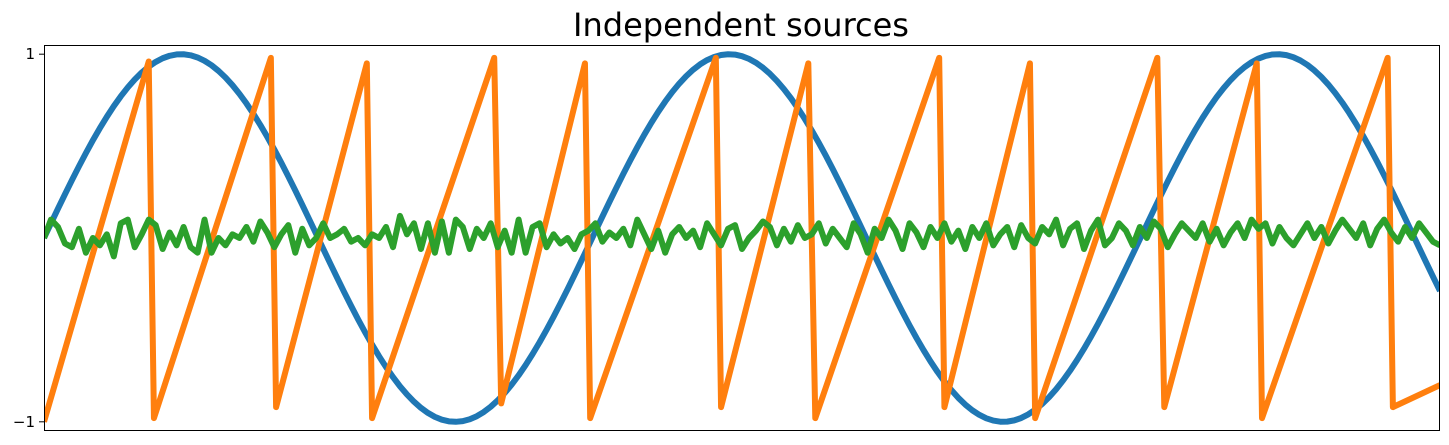  Describe the element at coordinates (24, 422) in the screenshot. I see `y-tick-label: −1` at that location.